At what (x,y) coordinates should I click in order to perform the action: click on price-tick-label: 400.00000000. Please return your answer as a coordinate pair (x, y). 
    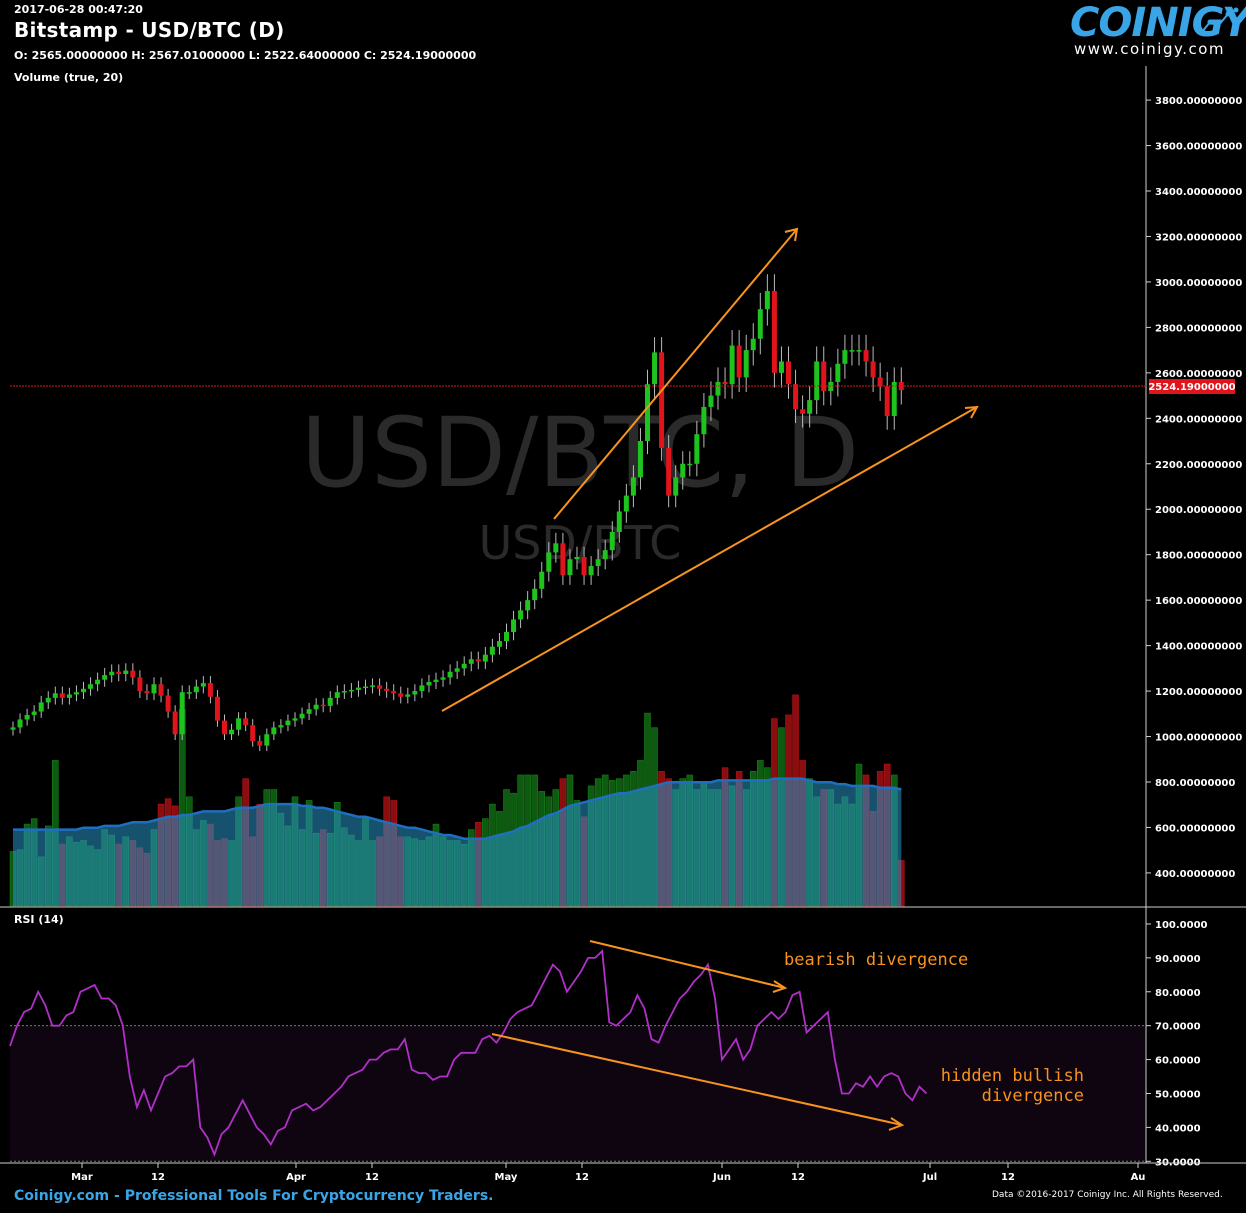
    Looking at the image, I should click on (1195, 874).